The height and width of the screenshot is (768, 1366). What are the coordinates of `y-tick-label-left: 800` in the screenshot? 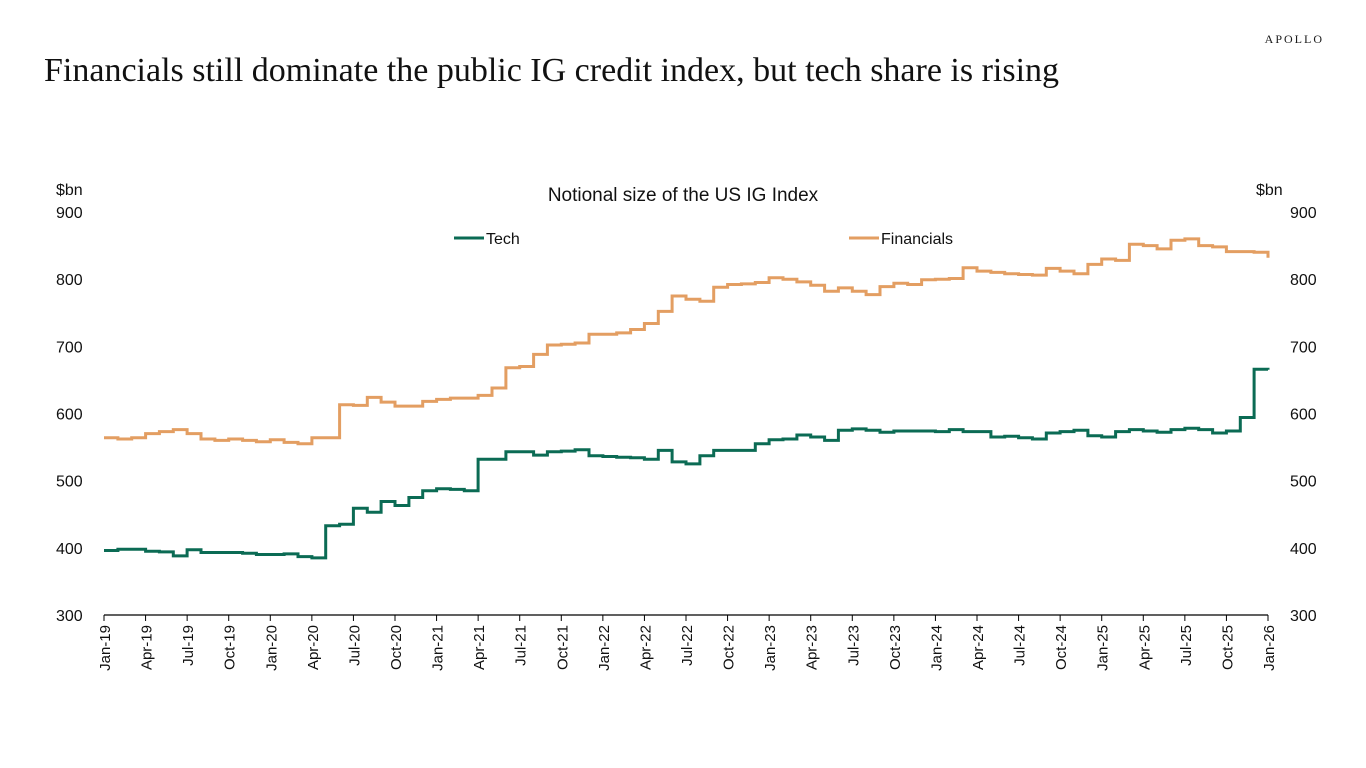 It's located at (69, 280).